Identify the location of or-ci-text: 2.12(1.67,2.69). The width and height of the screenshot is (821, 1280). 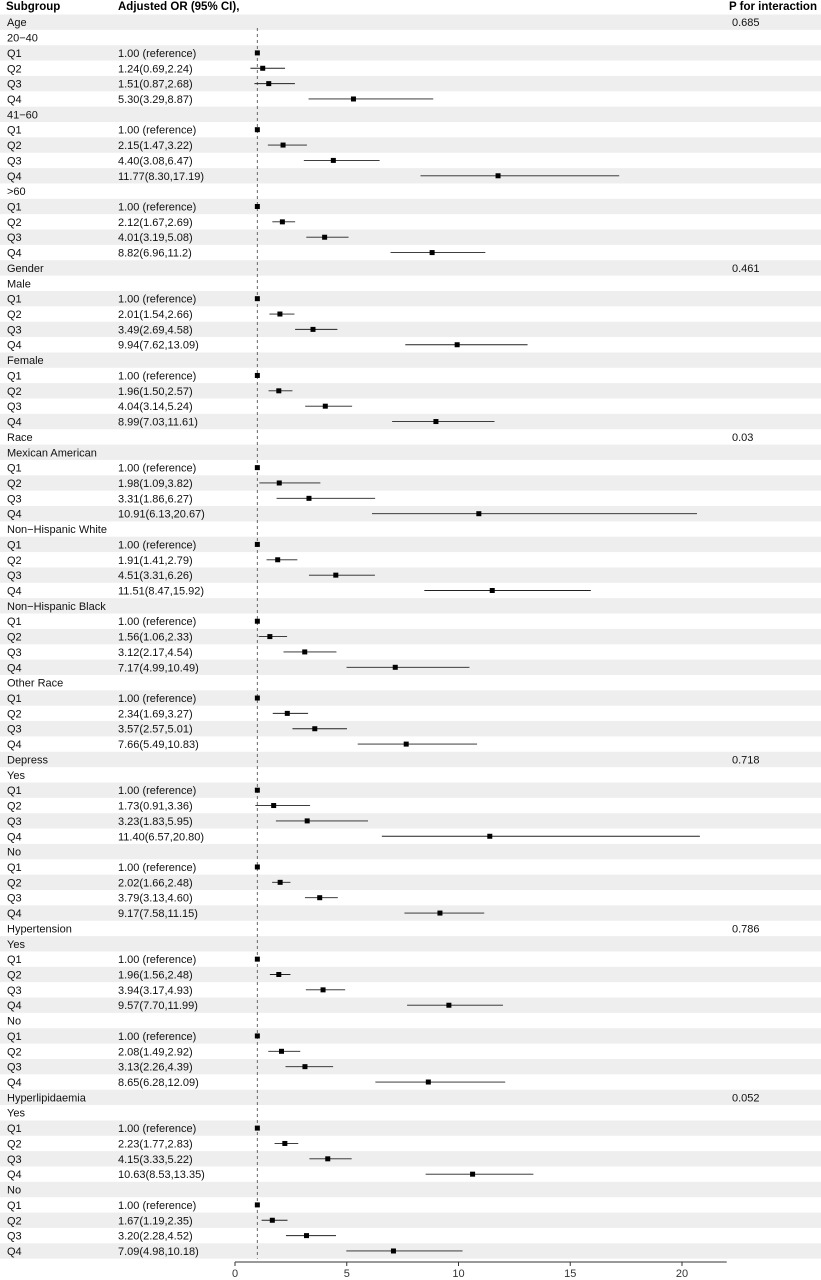
(155, 223).